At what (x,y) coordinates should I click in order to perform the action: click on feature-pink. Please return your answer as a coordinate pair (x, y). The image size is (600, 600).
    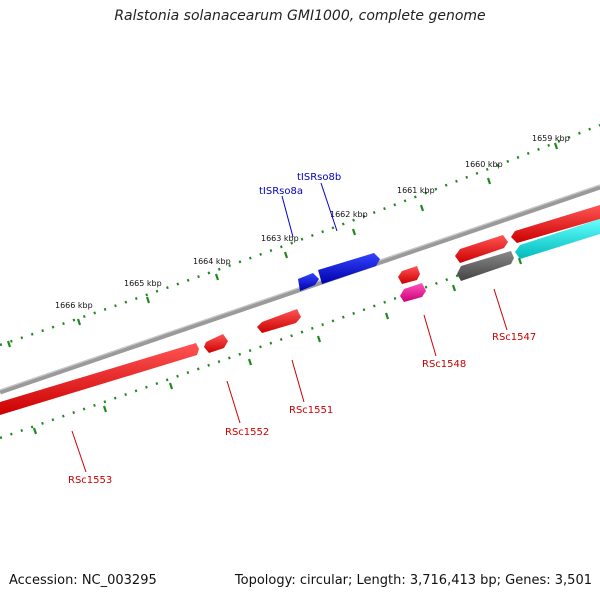
    Looking at the image, I should click on (413, 292).